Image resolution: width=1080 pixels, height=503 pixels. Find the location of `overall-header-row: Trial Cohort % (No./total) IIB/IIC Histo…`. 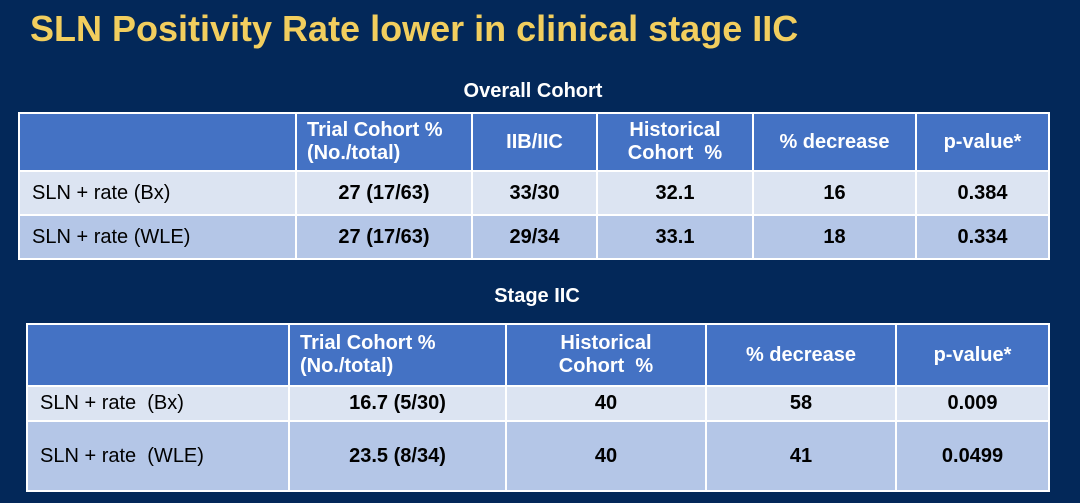

overall-header-row: Trial Cohort % (No./total) IIB/IIC Histo… is located at coordinates (534, 142).